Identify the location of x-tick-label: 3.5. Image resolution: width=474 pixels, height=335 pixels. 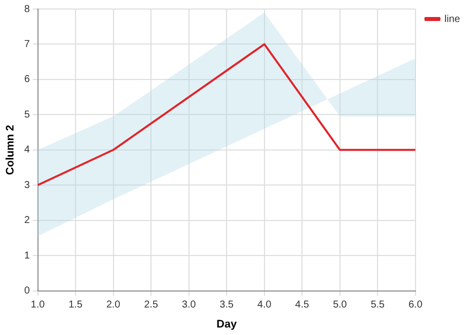
(227, 305).